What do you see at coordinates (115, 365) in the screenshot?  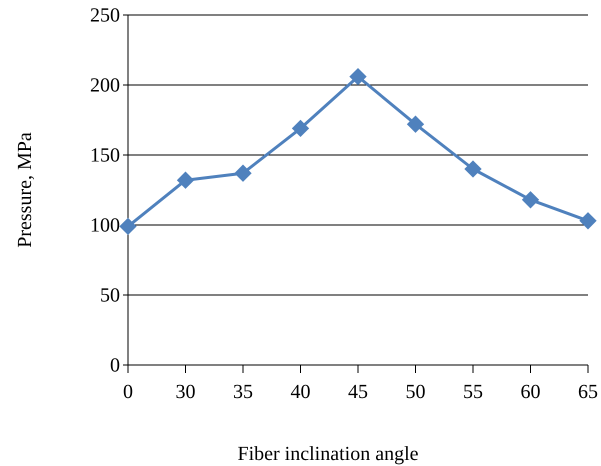 I see `y-tick-label: 0` at bounding box center [115, 365].